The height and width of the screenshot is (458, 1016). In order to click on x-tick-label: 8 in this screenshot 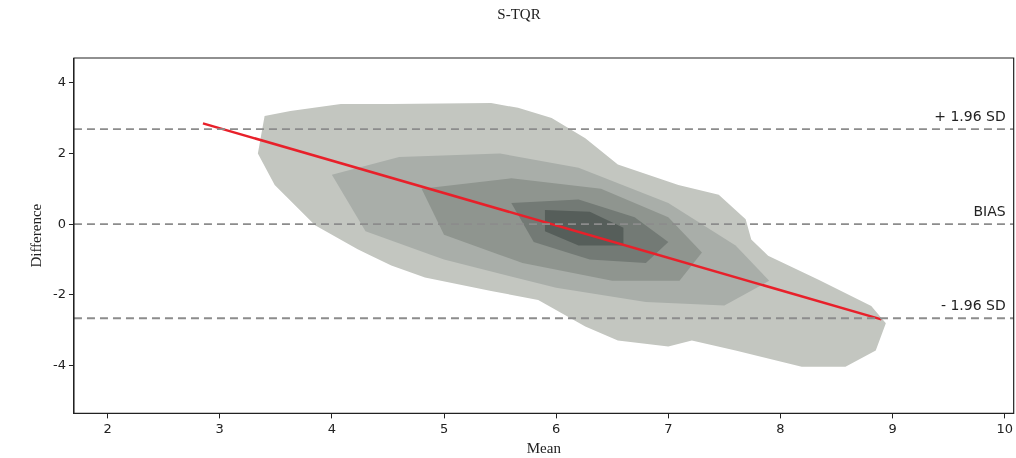, I will do `click(780, 428)`.